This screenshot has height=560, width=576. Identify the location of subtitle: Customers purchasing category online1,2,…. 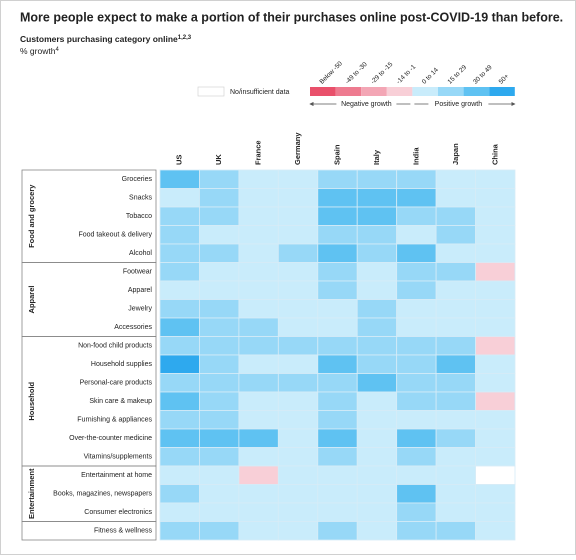
(106, 39).